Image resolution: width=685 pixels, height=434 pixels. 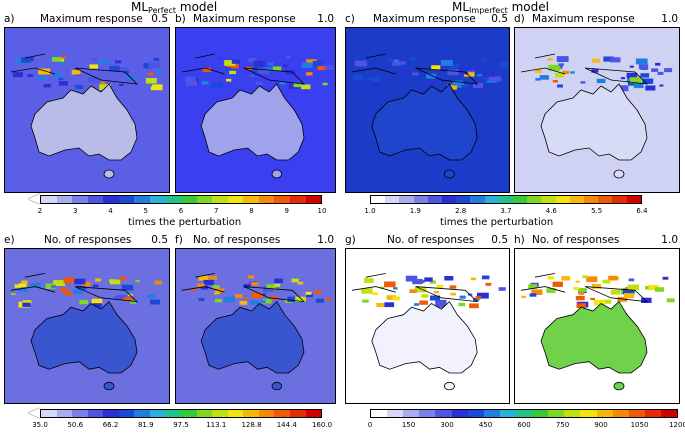 I want to click on panel-threshold: 0.5, so click(x=499, y=240).